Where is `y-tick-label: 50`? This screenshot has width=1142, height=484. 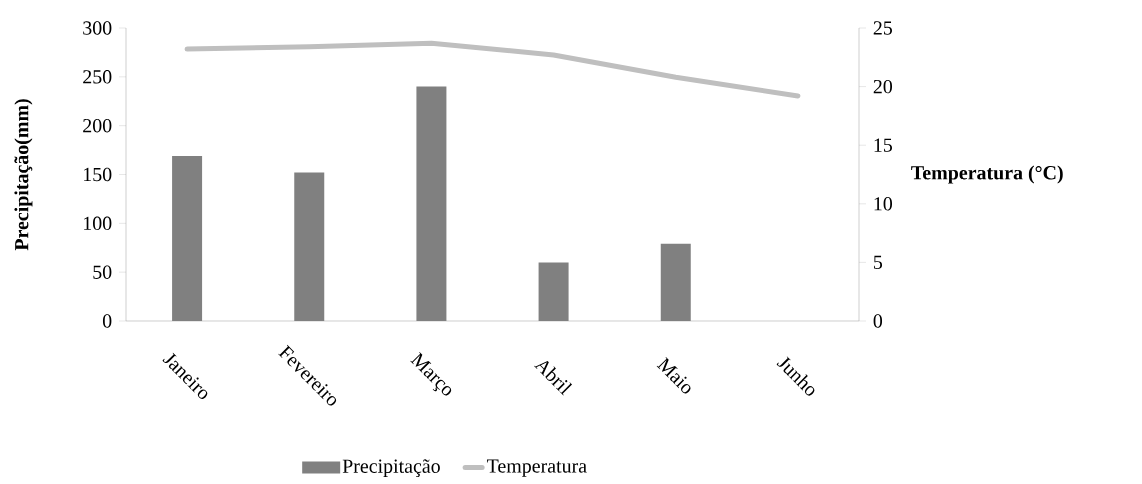 y-tick-label: 50 is located at coordinates (102, 272).